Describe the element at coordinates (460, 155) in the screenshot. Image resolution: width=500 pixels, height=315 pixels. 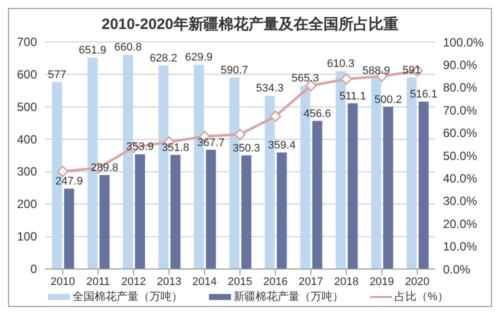
I see `y2-tick-label: 50.0%` at that location.